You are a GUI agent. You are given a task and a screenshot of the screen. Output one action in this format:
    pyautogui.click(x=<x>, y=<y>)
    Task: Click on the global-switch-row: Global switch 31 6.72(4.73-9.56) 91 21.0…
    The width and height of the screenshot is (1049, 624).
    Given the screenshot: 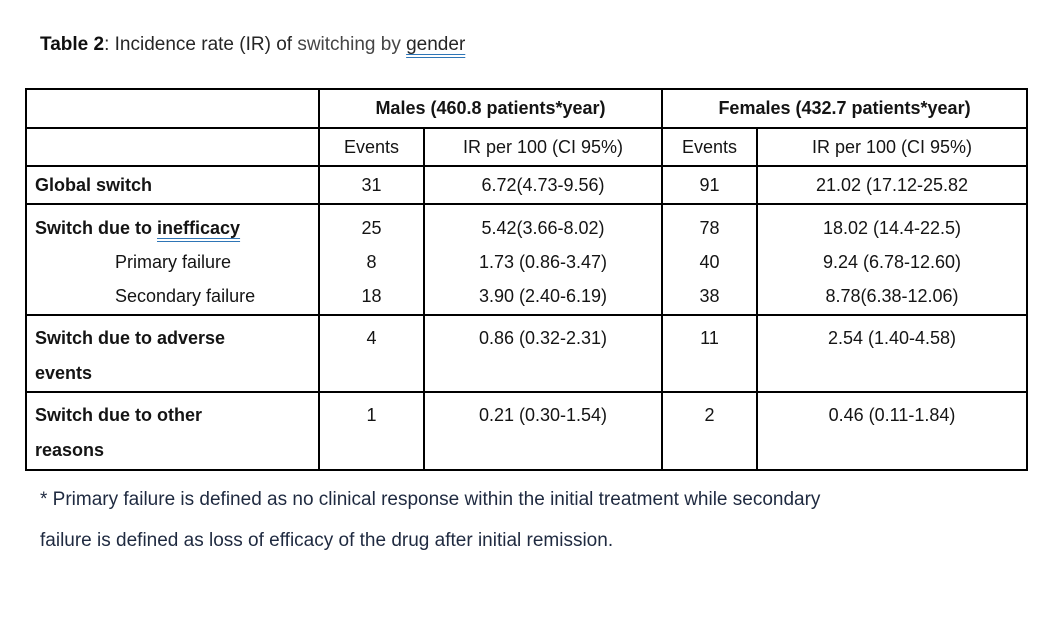 What is the action you would take?
    pyautogui.click(x=527, y=185)
    